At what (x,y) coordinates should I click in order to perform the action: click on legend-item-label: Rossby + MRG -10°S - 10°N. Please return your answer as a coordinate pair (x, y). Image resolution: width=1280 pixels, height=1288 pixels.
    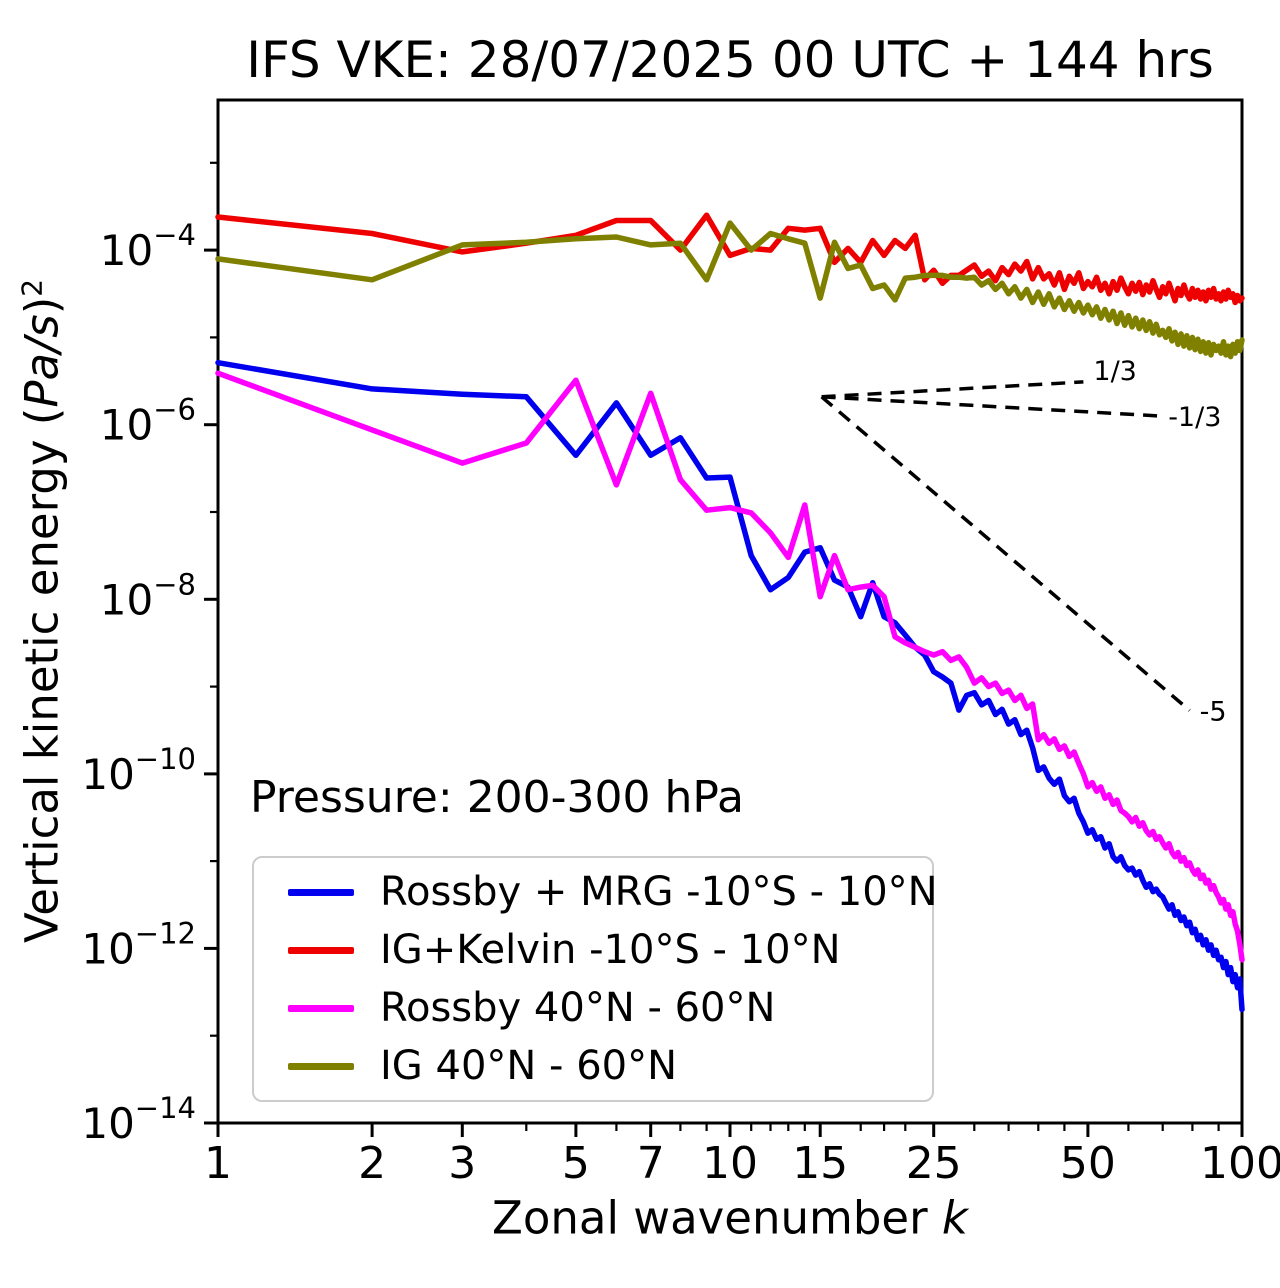
    Looking at the image, I should click on (659, 892).